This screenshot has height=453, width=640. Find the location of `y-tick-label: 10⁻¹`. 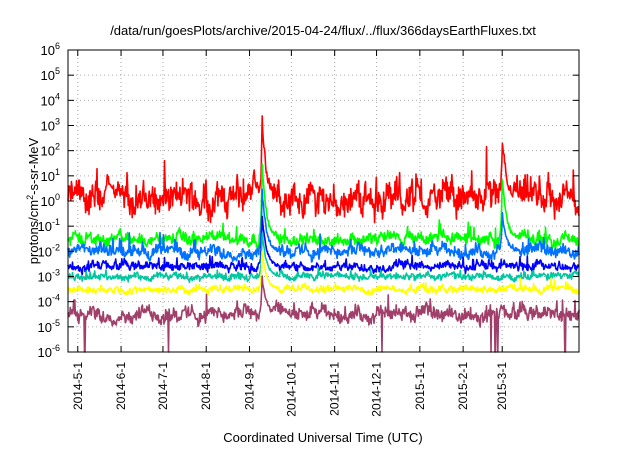

y-tick-label: 10⁻¹ is located at coordinates (49, 225).